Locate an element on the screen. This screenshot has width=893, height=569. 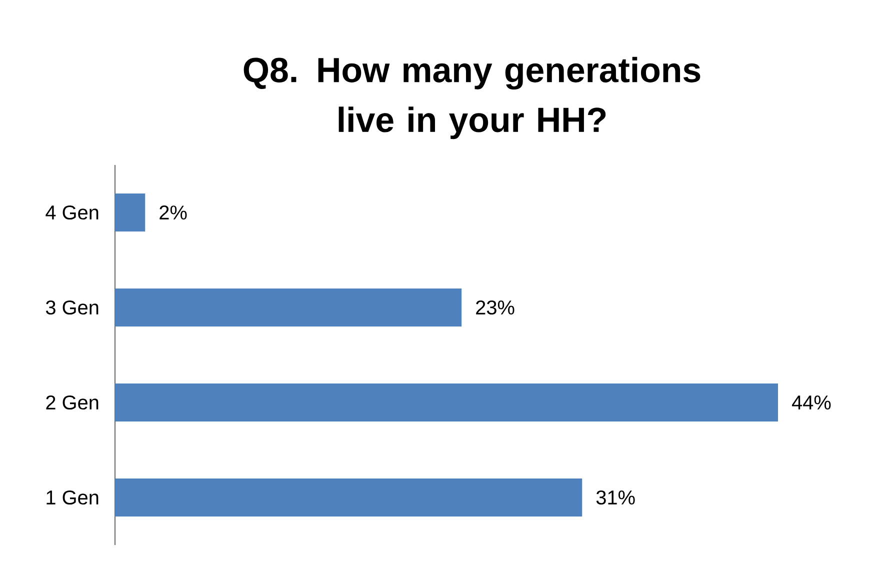
y-tick-label: 1 Gen is located at coordinates (72, 497).